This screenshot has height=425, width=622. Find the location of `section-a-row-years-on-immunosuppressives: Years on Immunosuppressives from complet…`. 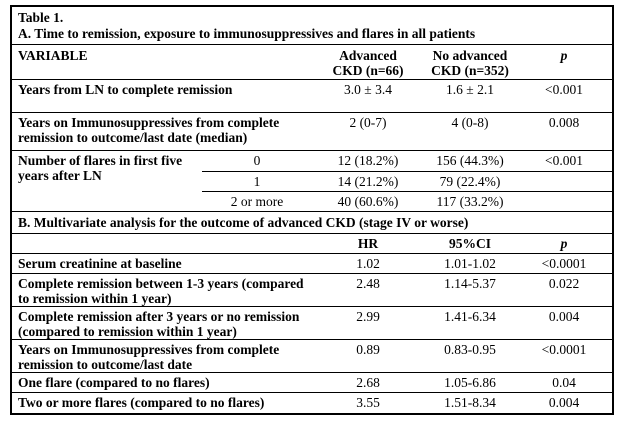

section-a-row-years-on-immunosuppressives: Years on Immunosuppressives from complet… is located at coordinates (312, 131).